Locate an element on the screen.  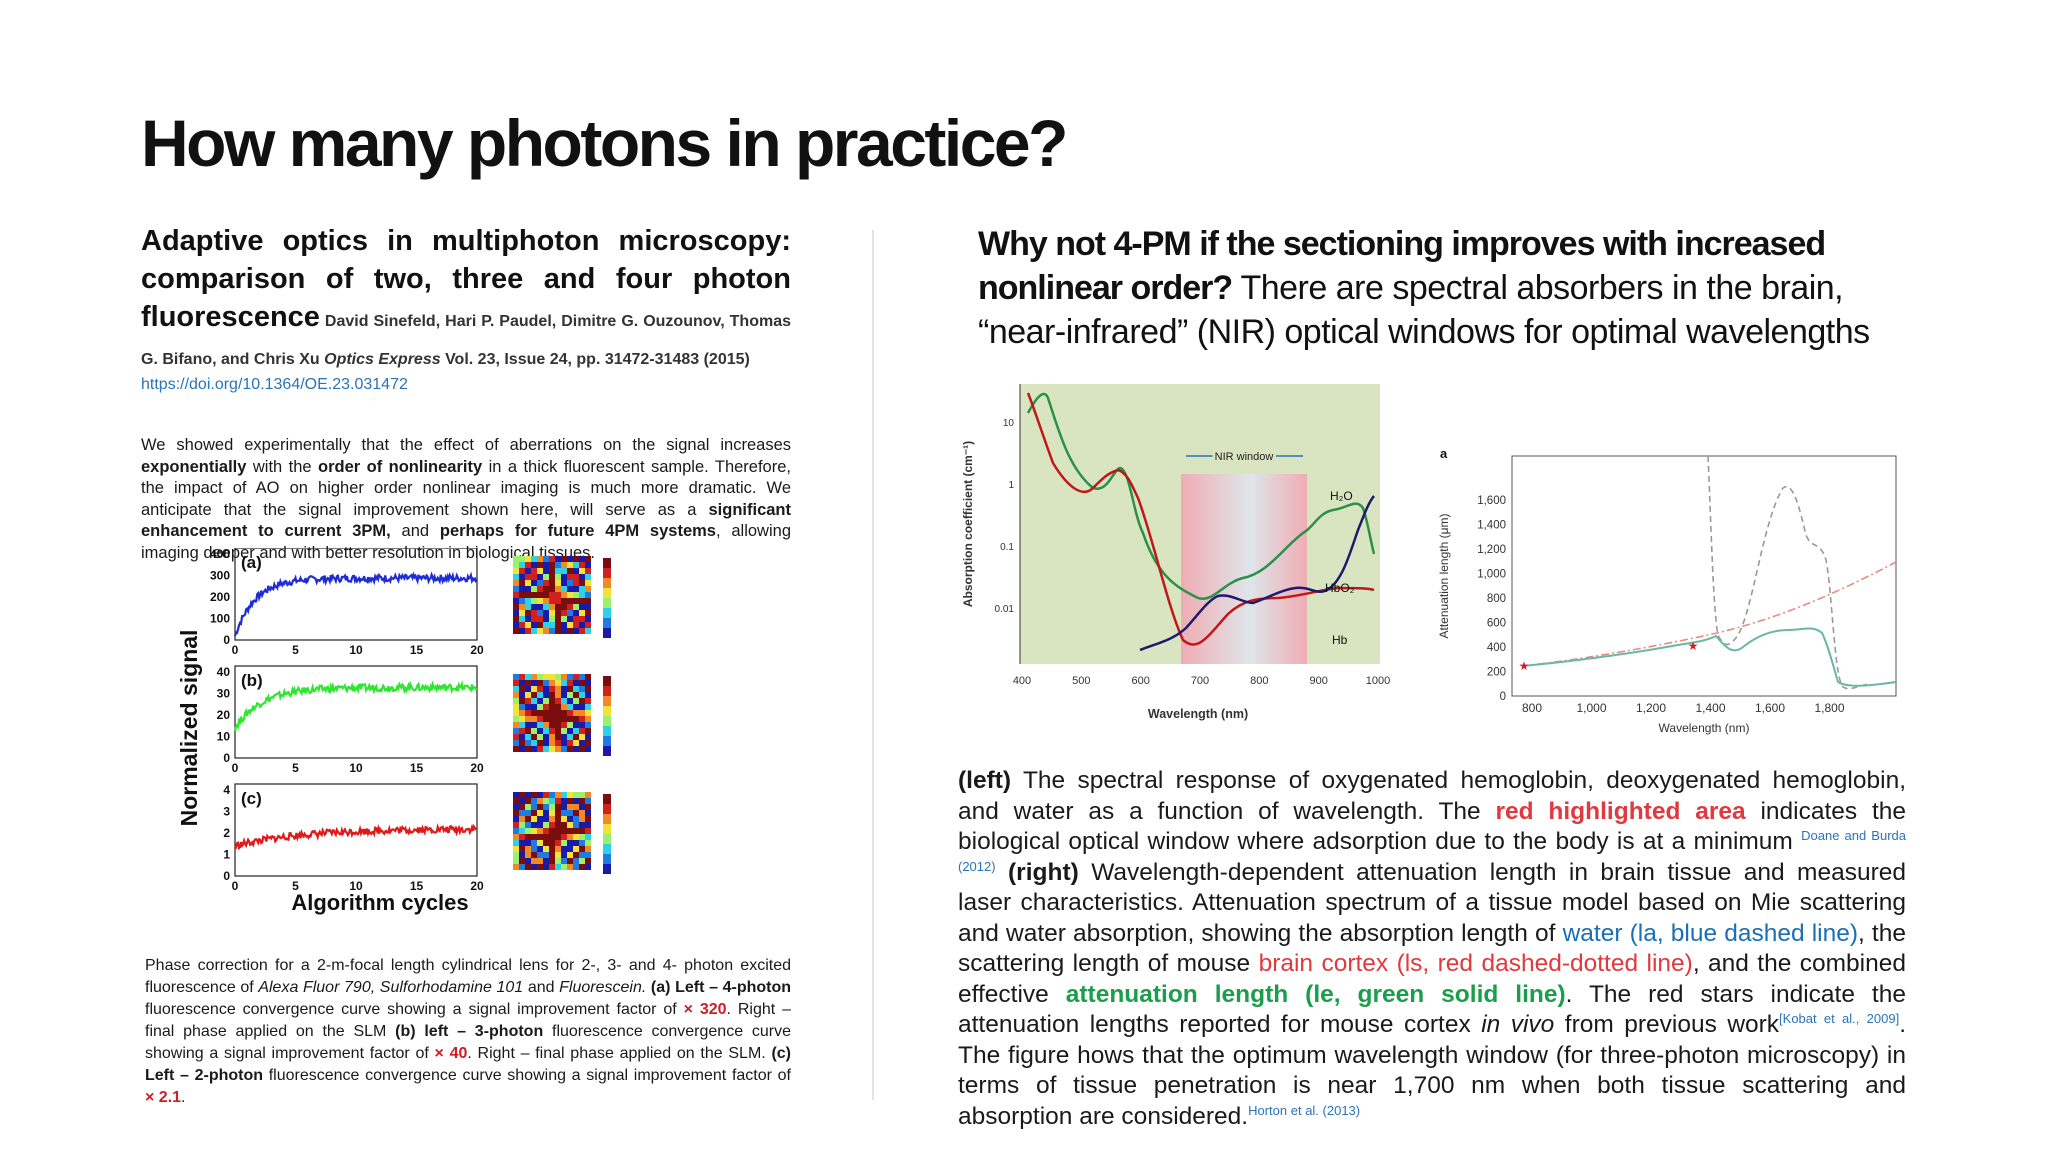
x-tick-label: 1,800 is located at coordinates (1829, 708).